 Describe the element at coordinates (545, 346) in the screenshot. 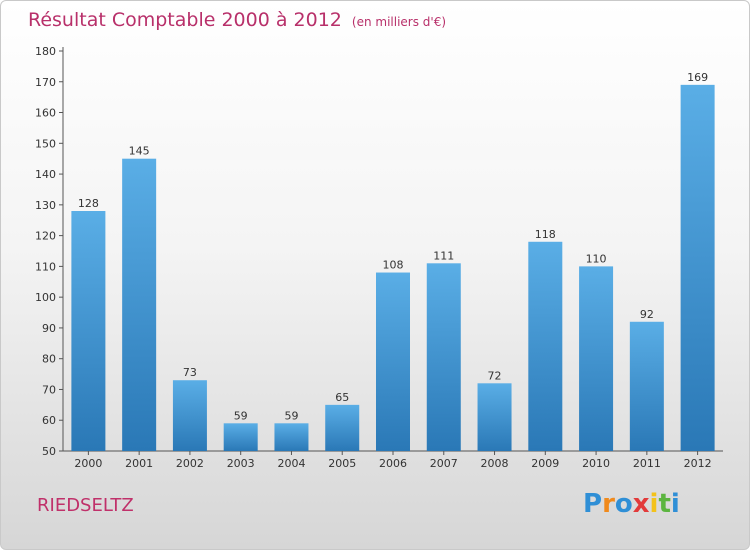

I see `bar-2009` at that location.